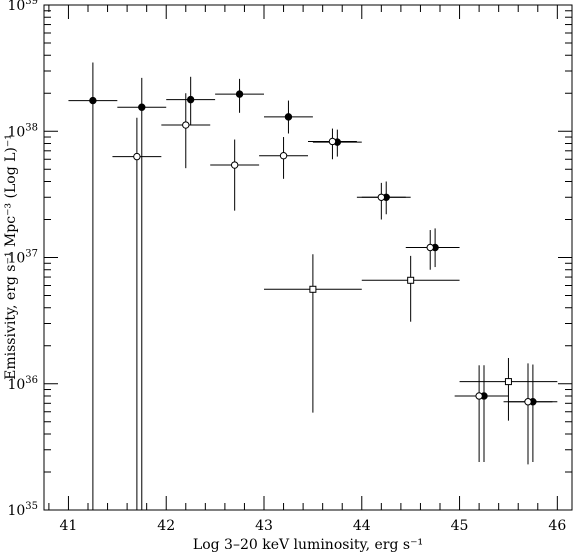  Describe the element at coordinates (31, 254) in the screenshot. I see `y-tick-exponent: 37` at that location.